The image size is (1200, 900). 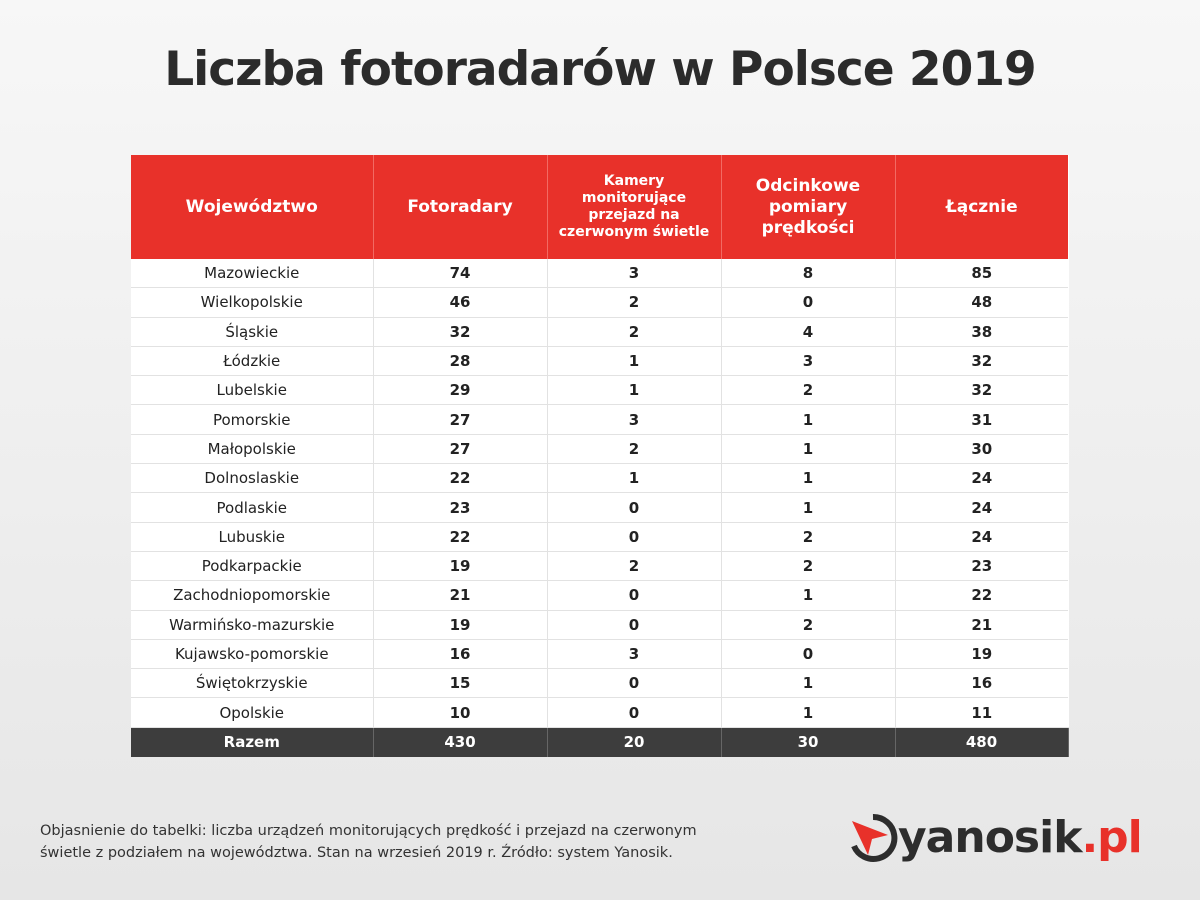 I want to click on logo-suffix: .pl, so click(x=1111, y=837).